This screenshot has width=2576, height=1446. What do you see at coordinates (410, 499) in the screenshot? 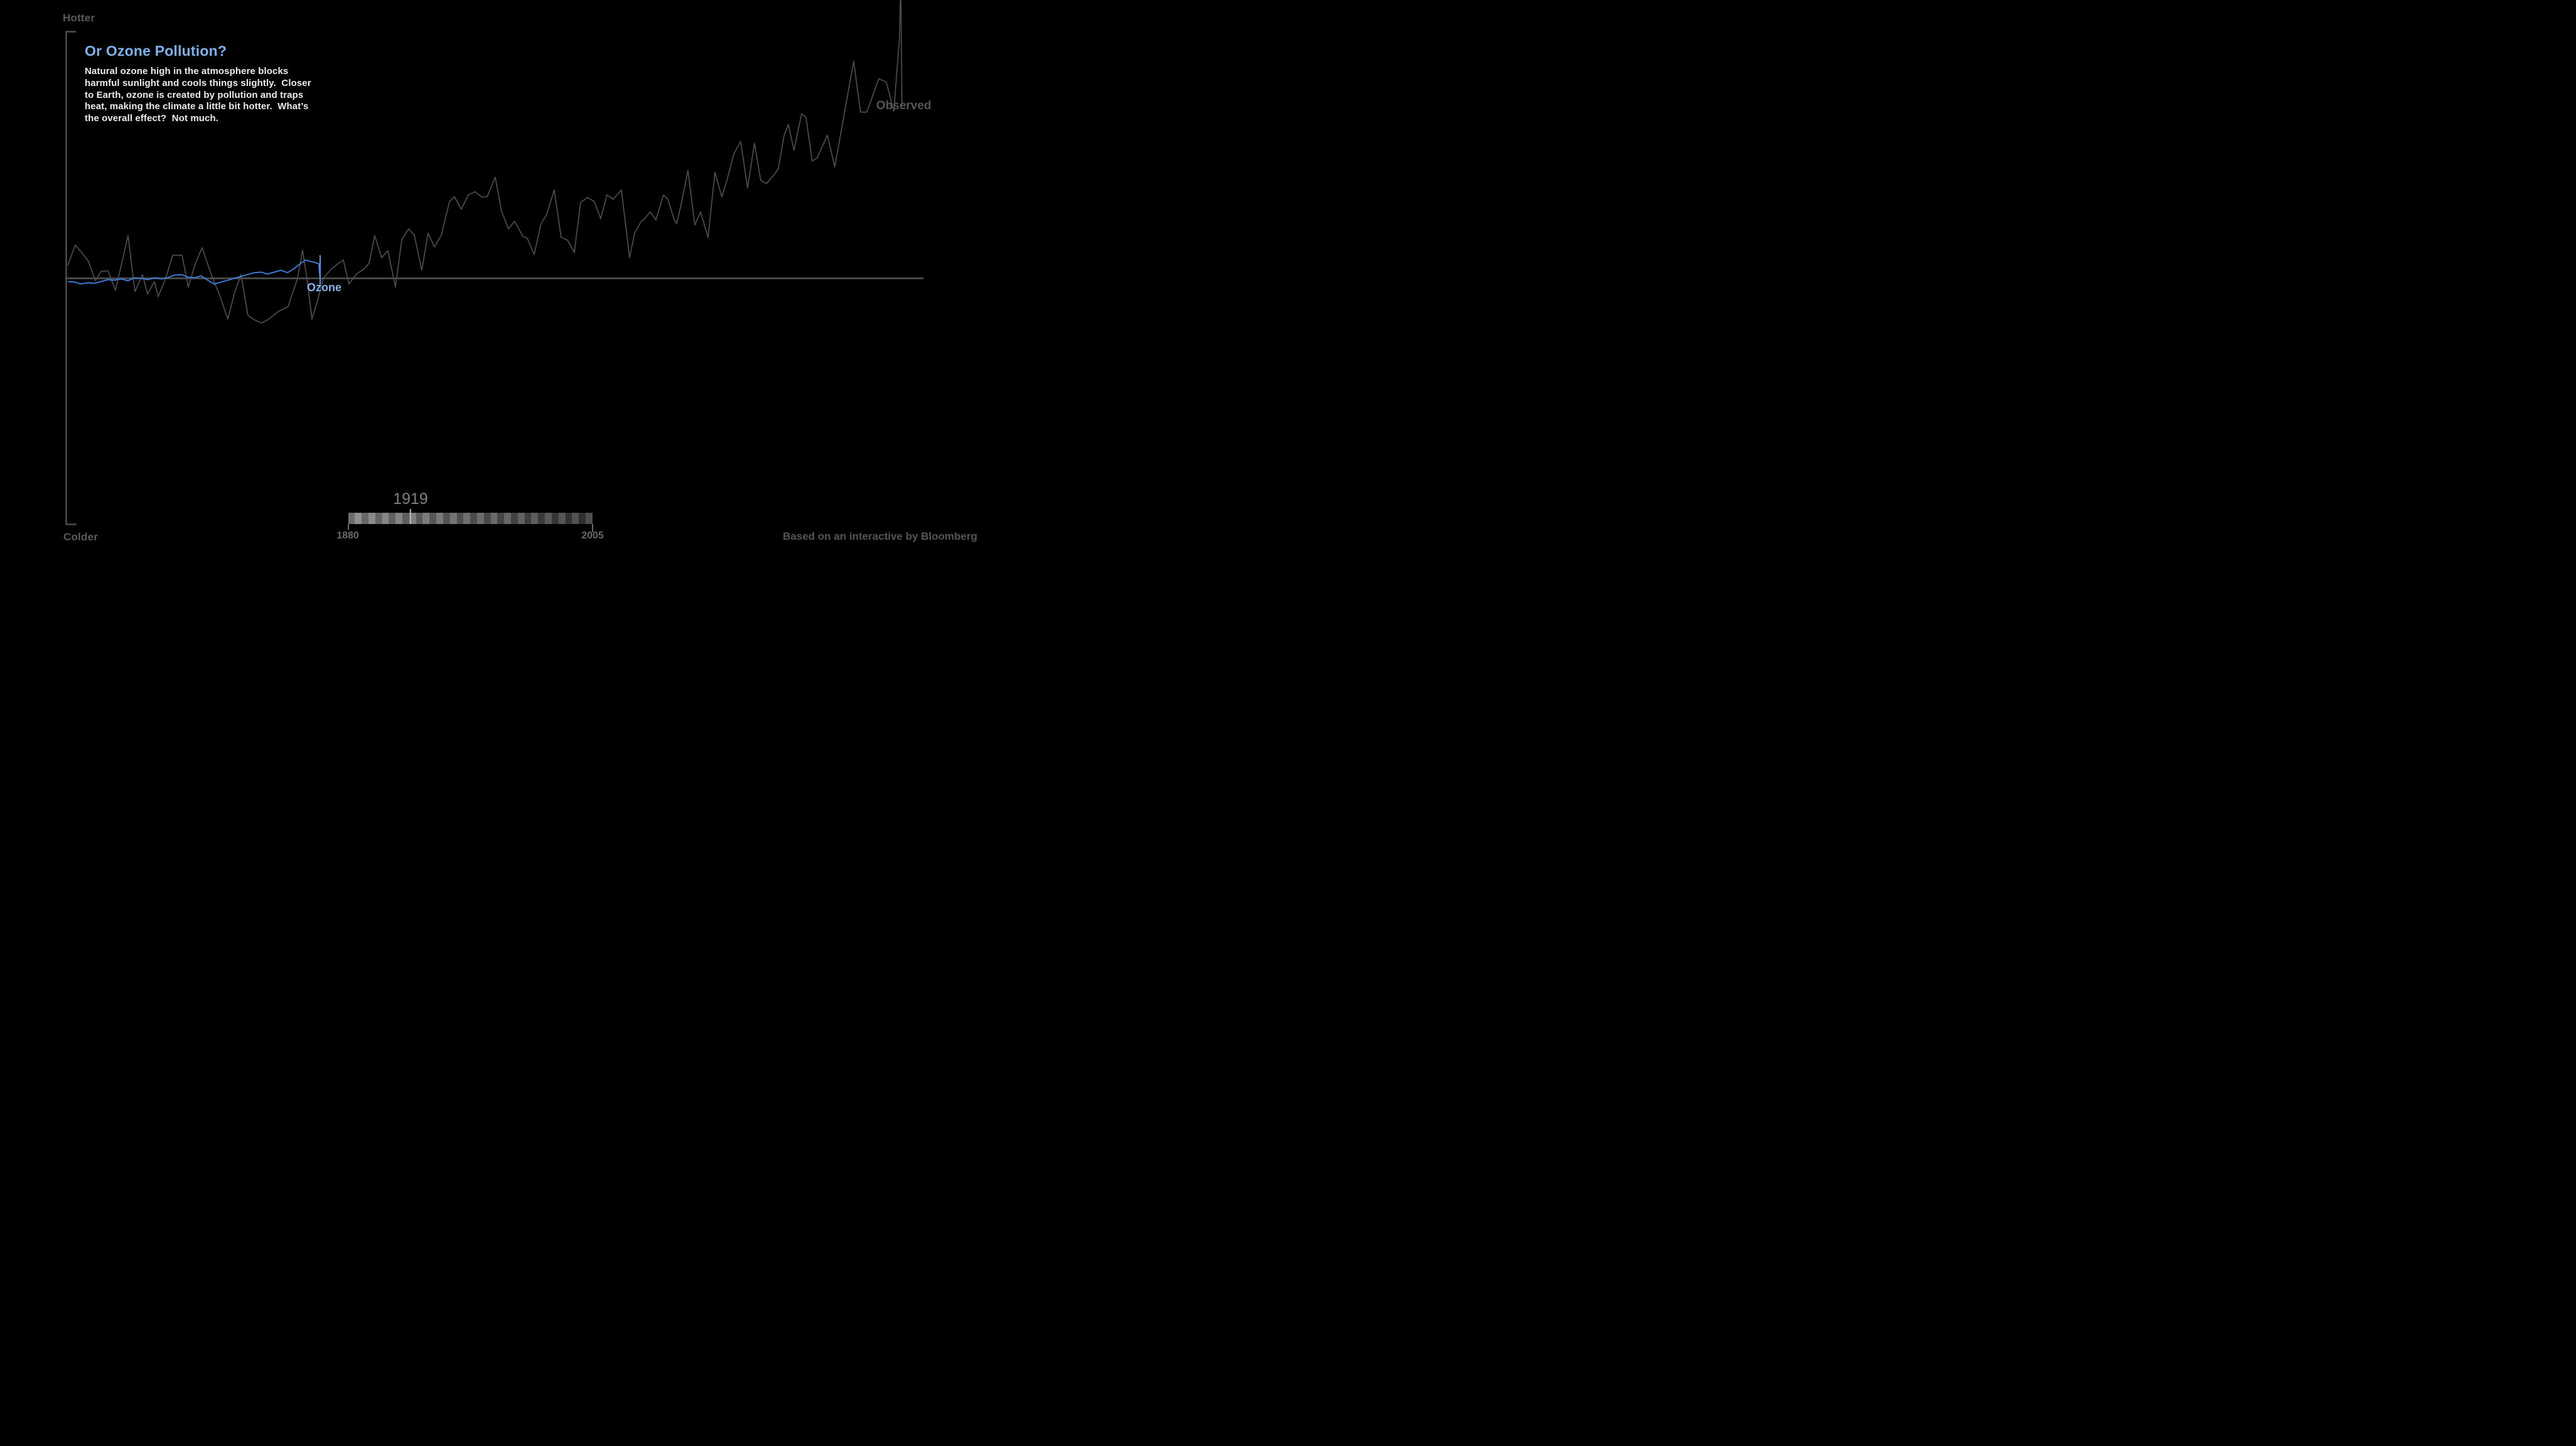
I see `timeline-current-year: 1919` at bounding box center [410, 499].